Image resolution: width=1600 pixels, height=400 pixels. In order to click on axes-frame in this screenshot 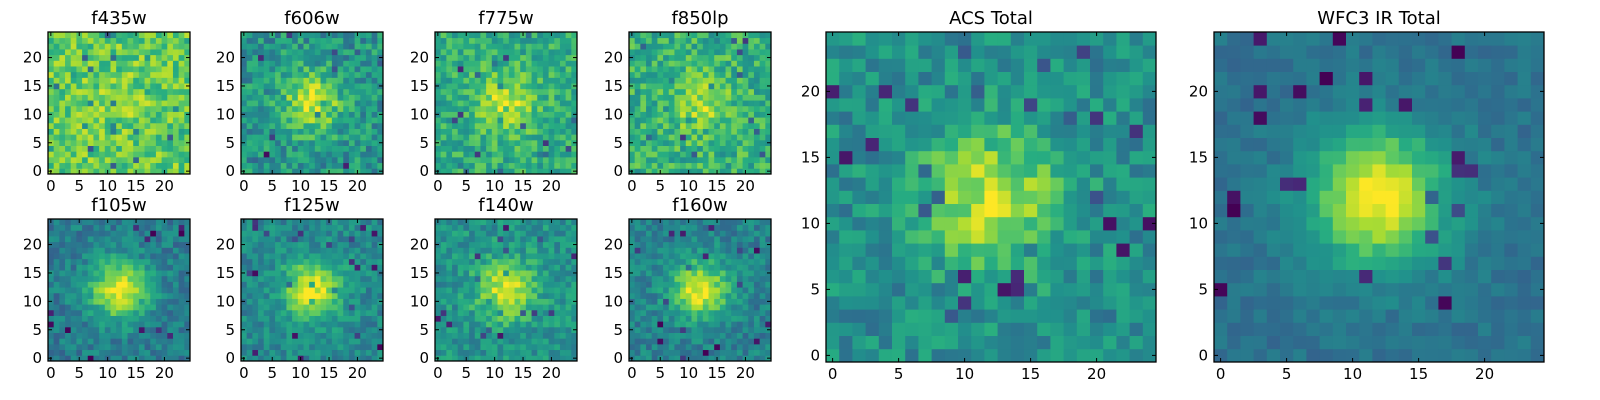, I will do `click(506, 103)`.